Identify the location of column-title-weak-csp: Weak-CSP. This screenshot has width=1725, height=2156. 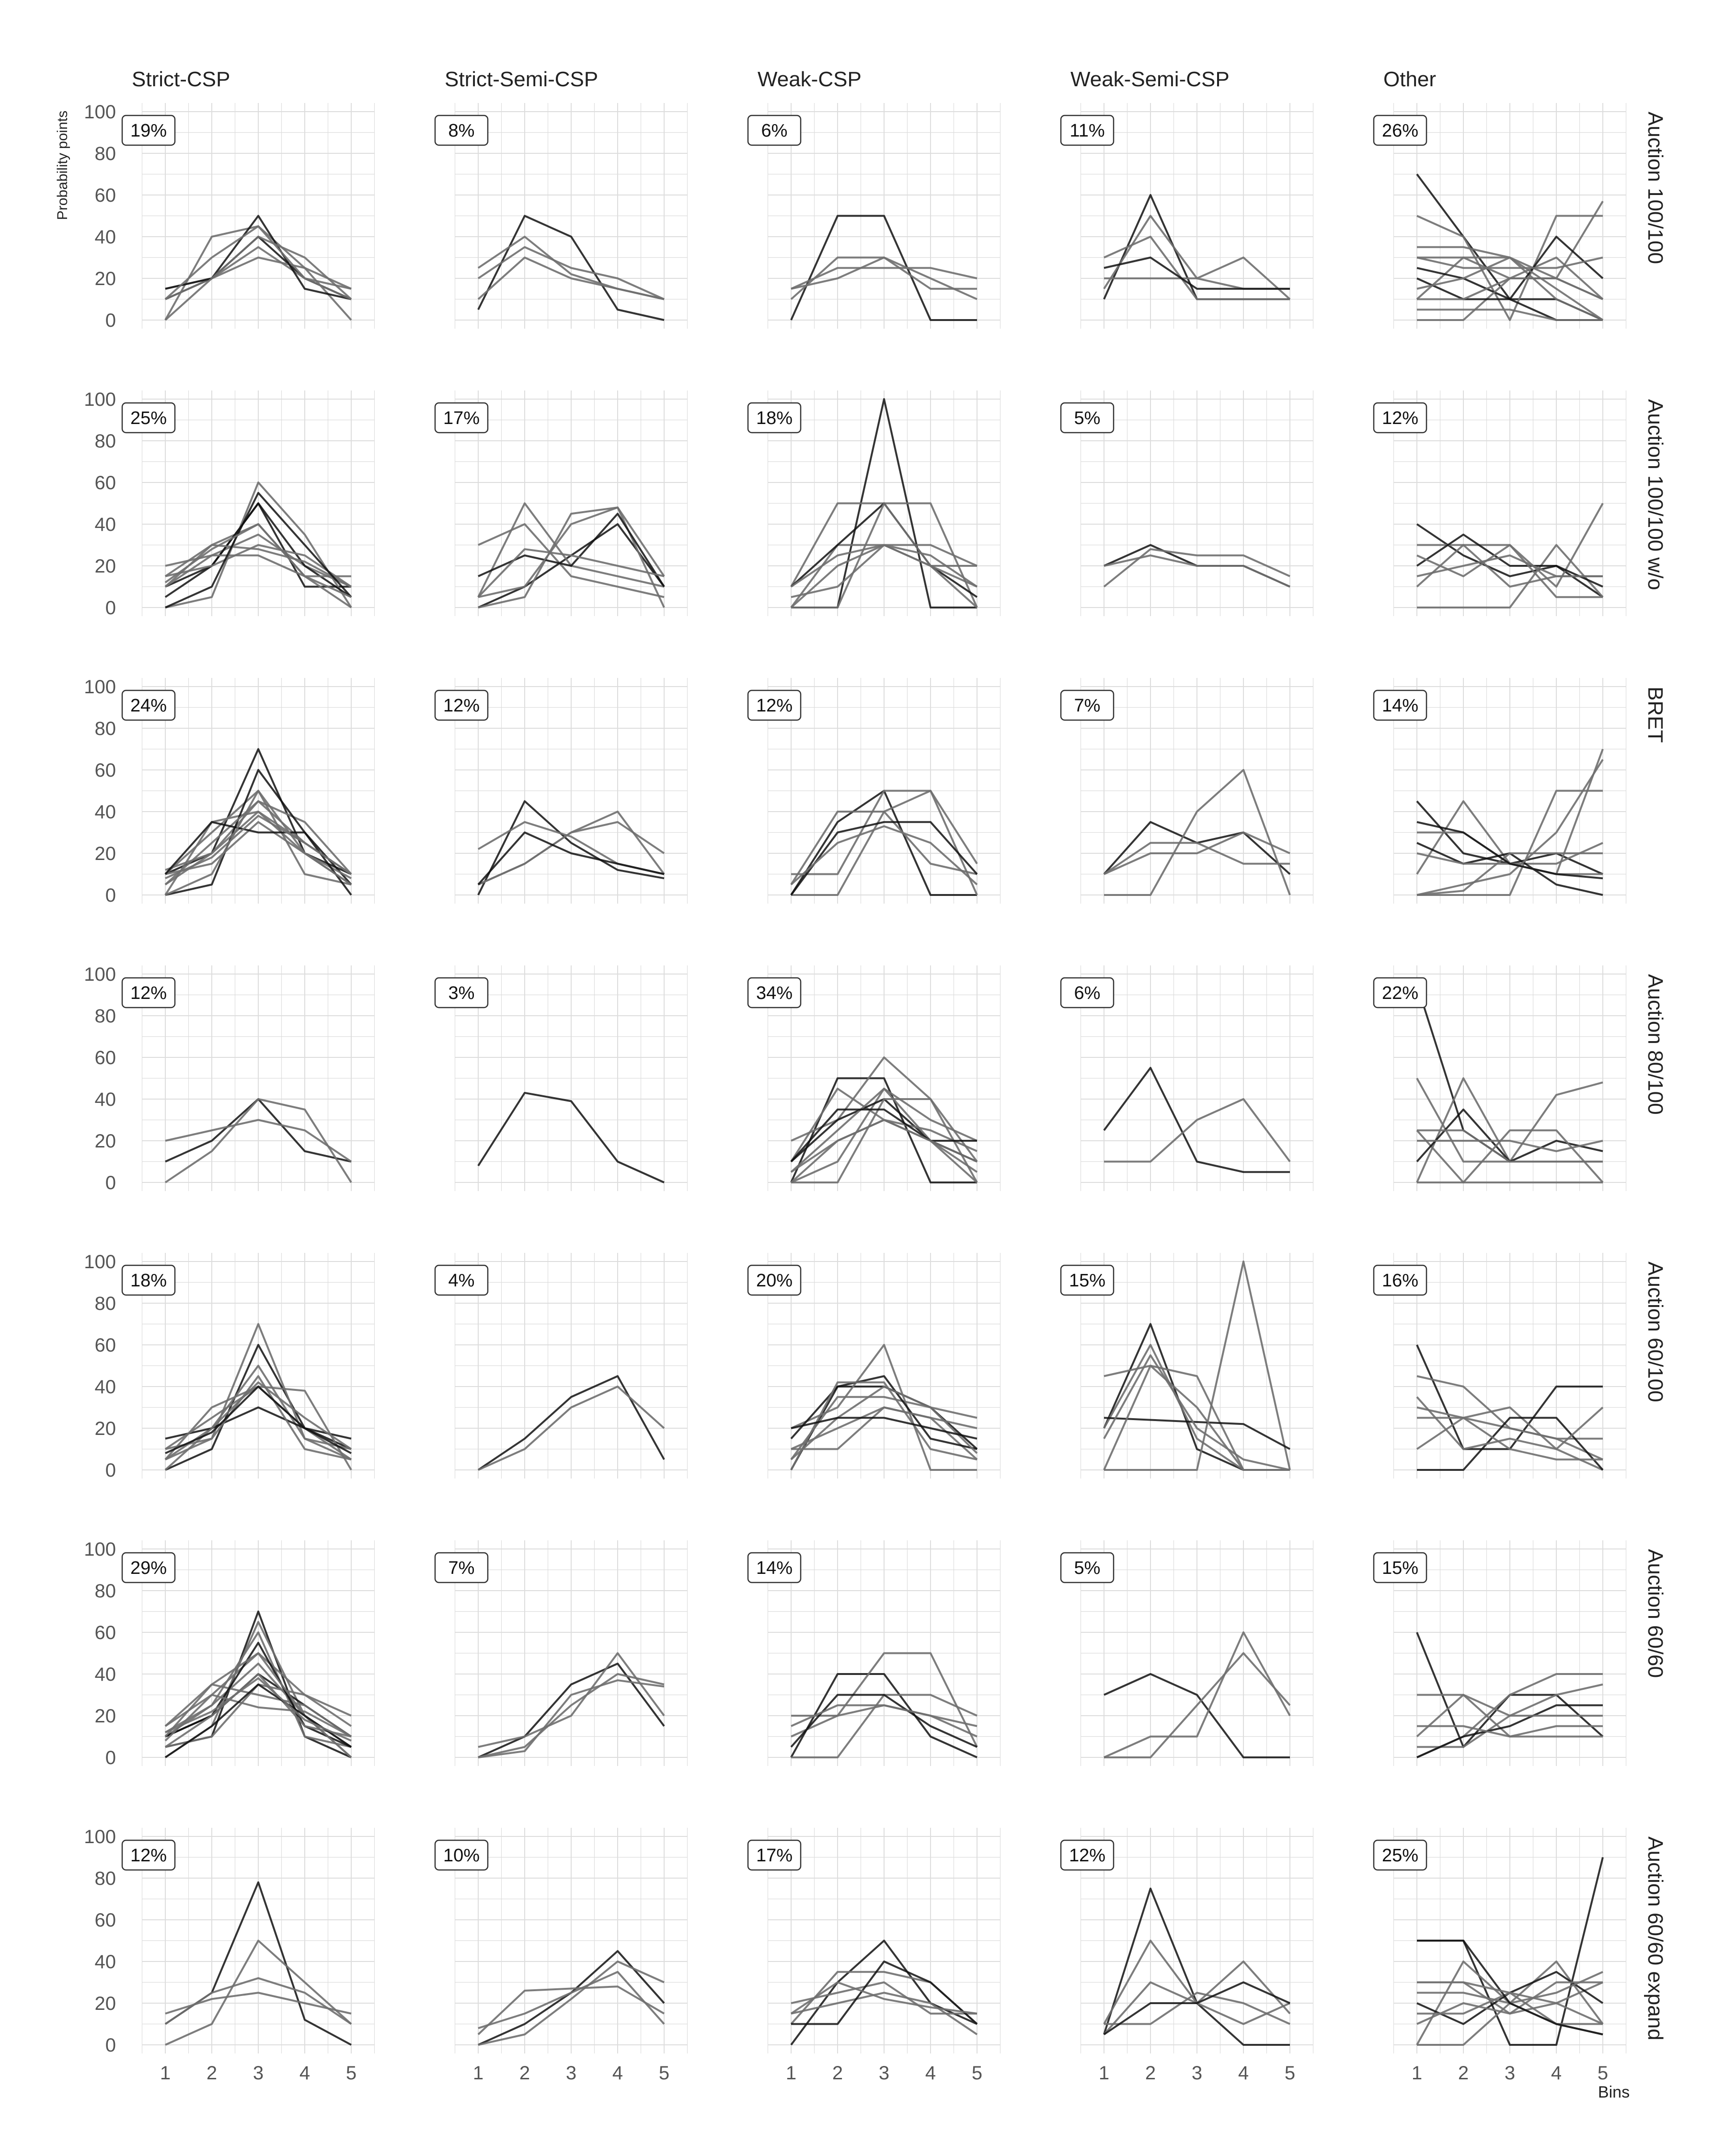
(810, 79).